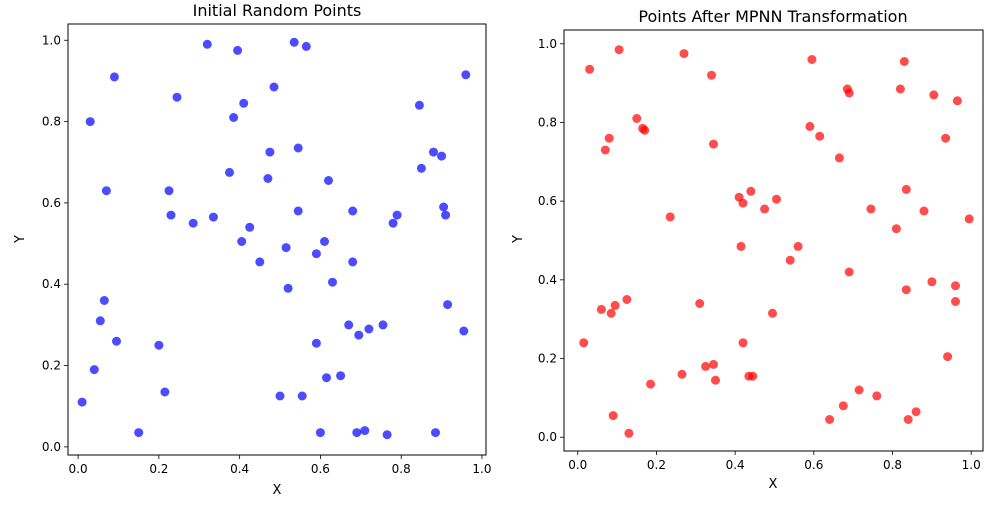 This screenshot has width=1000, height=505. What do you see at coordinates (51, 40) in the screenshot?
I see `left-y-tick-label: 1.0` at bounding box center [51, 40].